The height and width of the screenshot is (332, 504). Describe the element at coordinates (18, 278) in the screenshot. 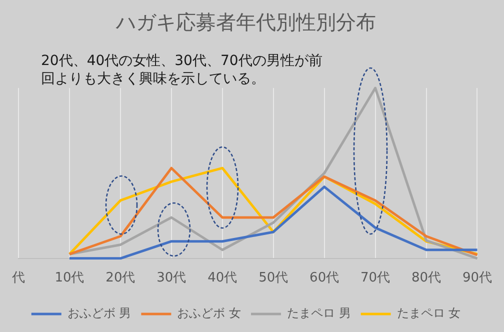

I see `x-tick-label: 代` at that location.